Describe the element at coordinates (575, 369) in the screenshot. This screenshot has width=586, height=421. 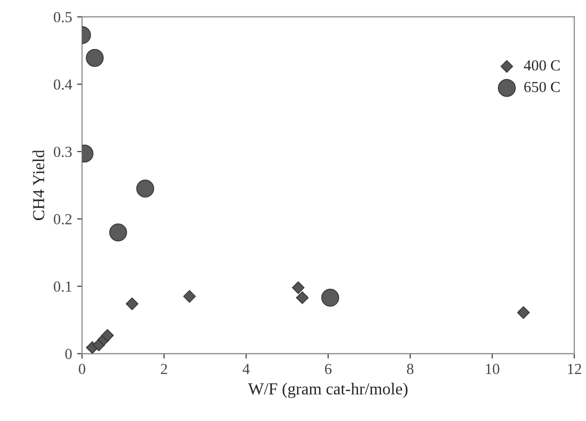
I see `x-tick-label: 12` at that location.